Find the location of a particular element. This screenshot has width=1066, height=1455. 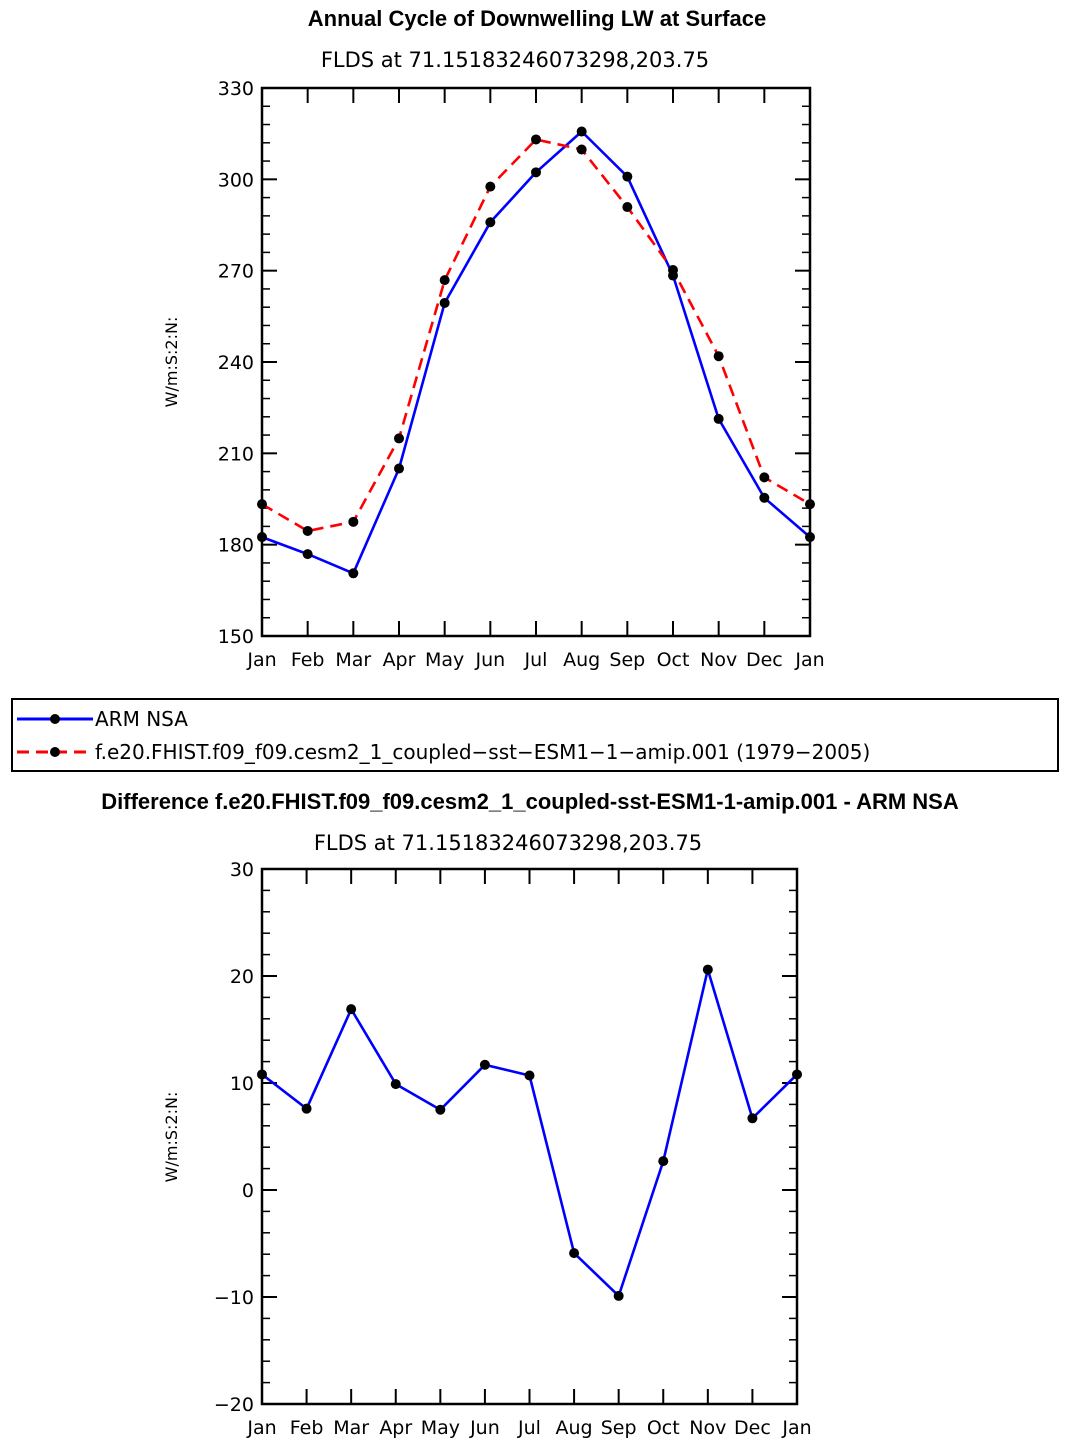

y-tick-label: 20 is located at coordinates (242, 977).